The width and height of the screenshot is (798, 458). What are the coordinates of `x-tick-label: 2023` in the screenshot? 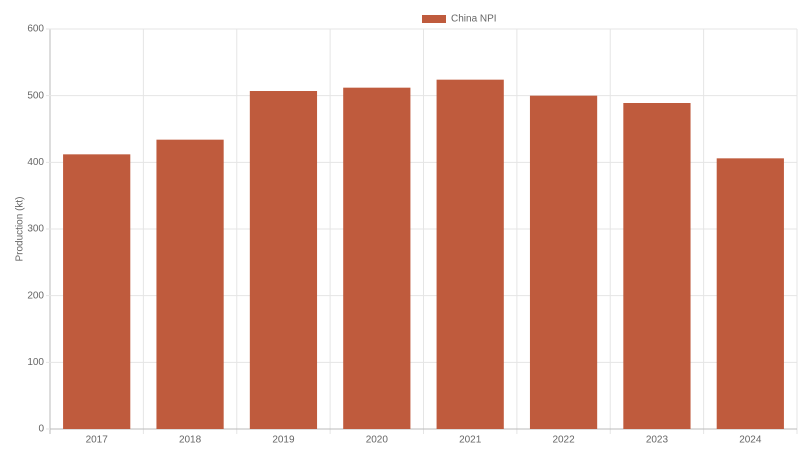 It's located at (657, 440).